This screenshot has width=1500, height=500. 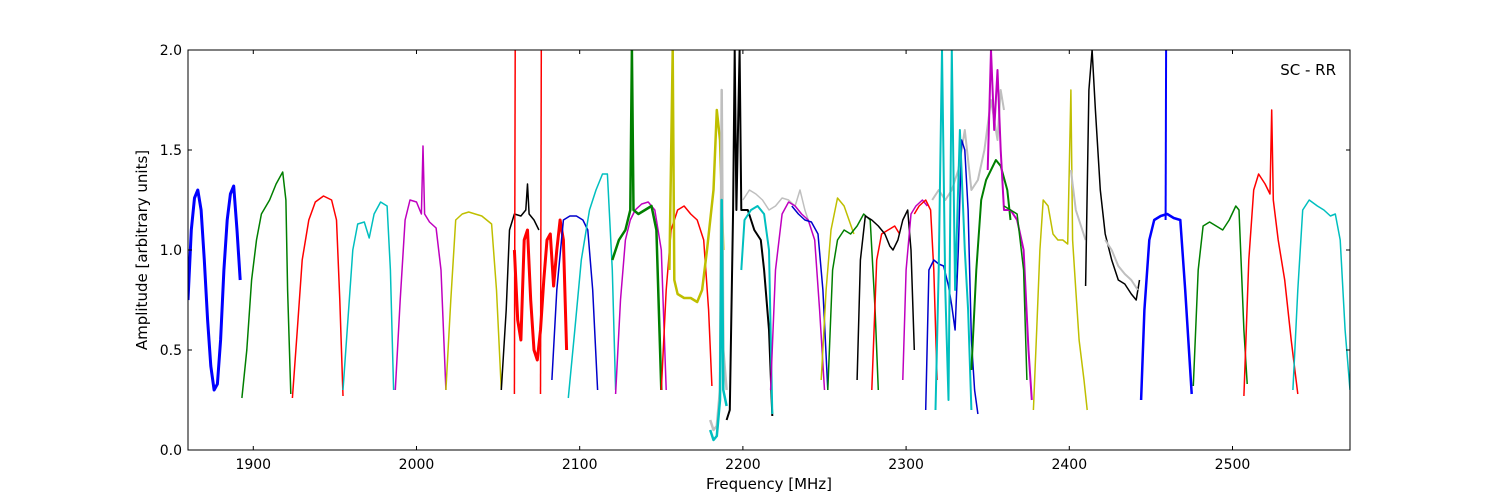 I want to click on x-tick-label: 2000, so click(x=417, y=465).